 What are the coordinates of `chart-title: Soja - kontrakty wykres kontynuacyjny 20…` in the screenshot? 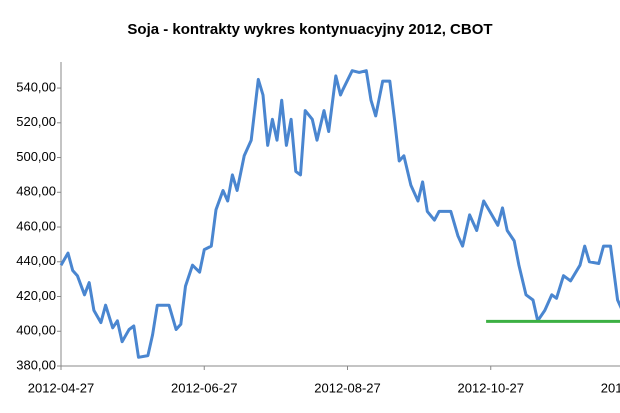 It's located at (309, 29).